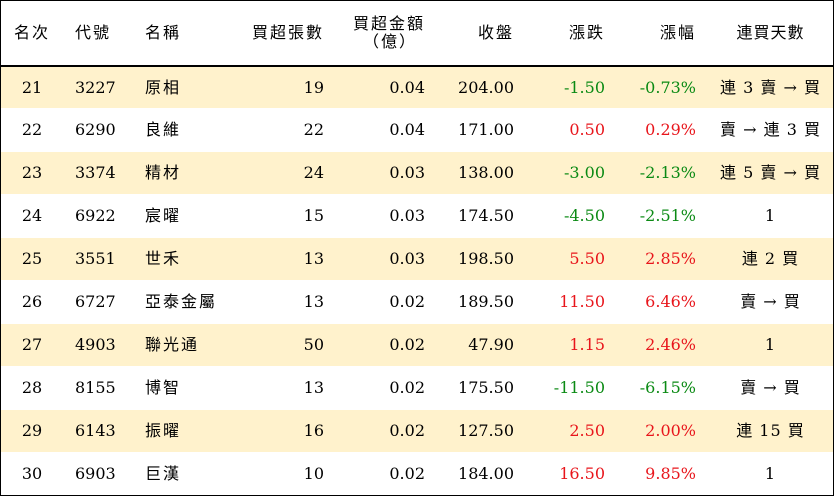 This screenshot has height=496, width=834. What do you see at coordinates (571, 344) in the screenshot?
I see `cell-change: 1.15` at bounding box center [571, 344].